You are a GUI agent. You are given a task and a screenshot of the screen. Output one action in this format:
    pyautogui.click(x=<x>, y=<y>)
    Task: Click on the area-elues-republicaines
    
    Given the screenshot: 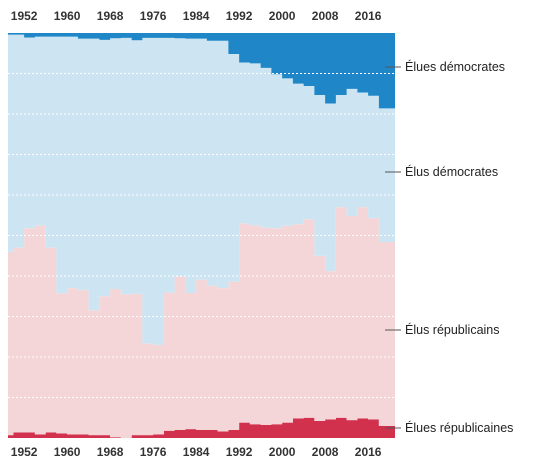 What is the action you would take?
    pyautogui.click(x=201, y=427)
    